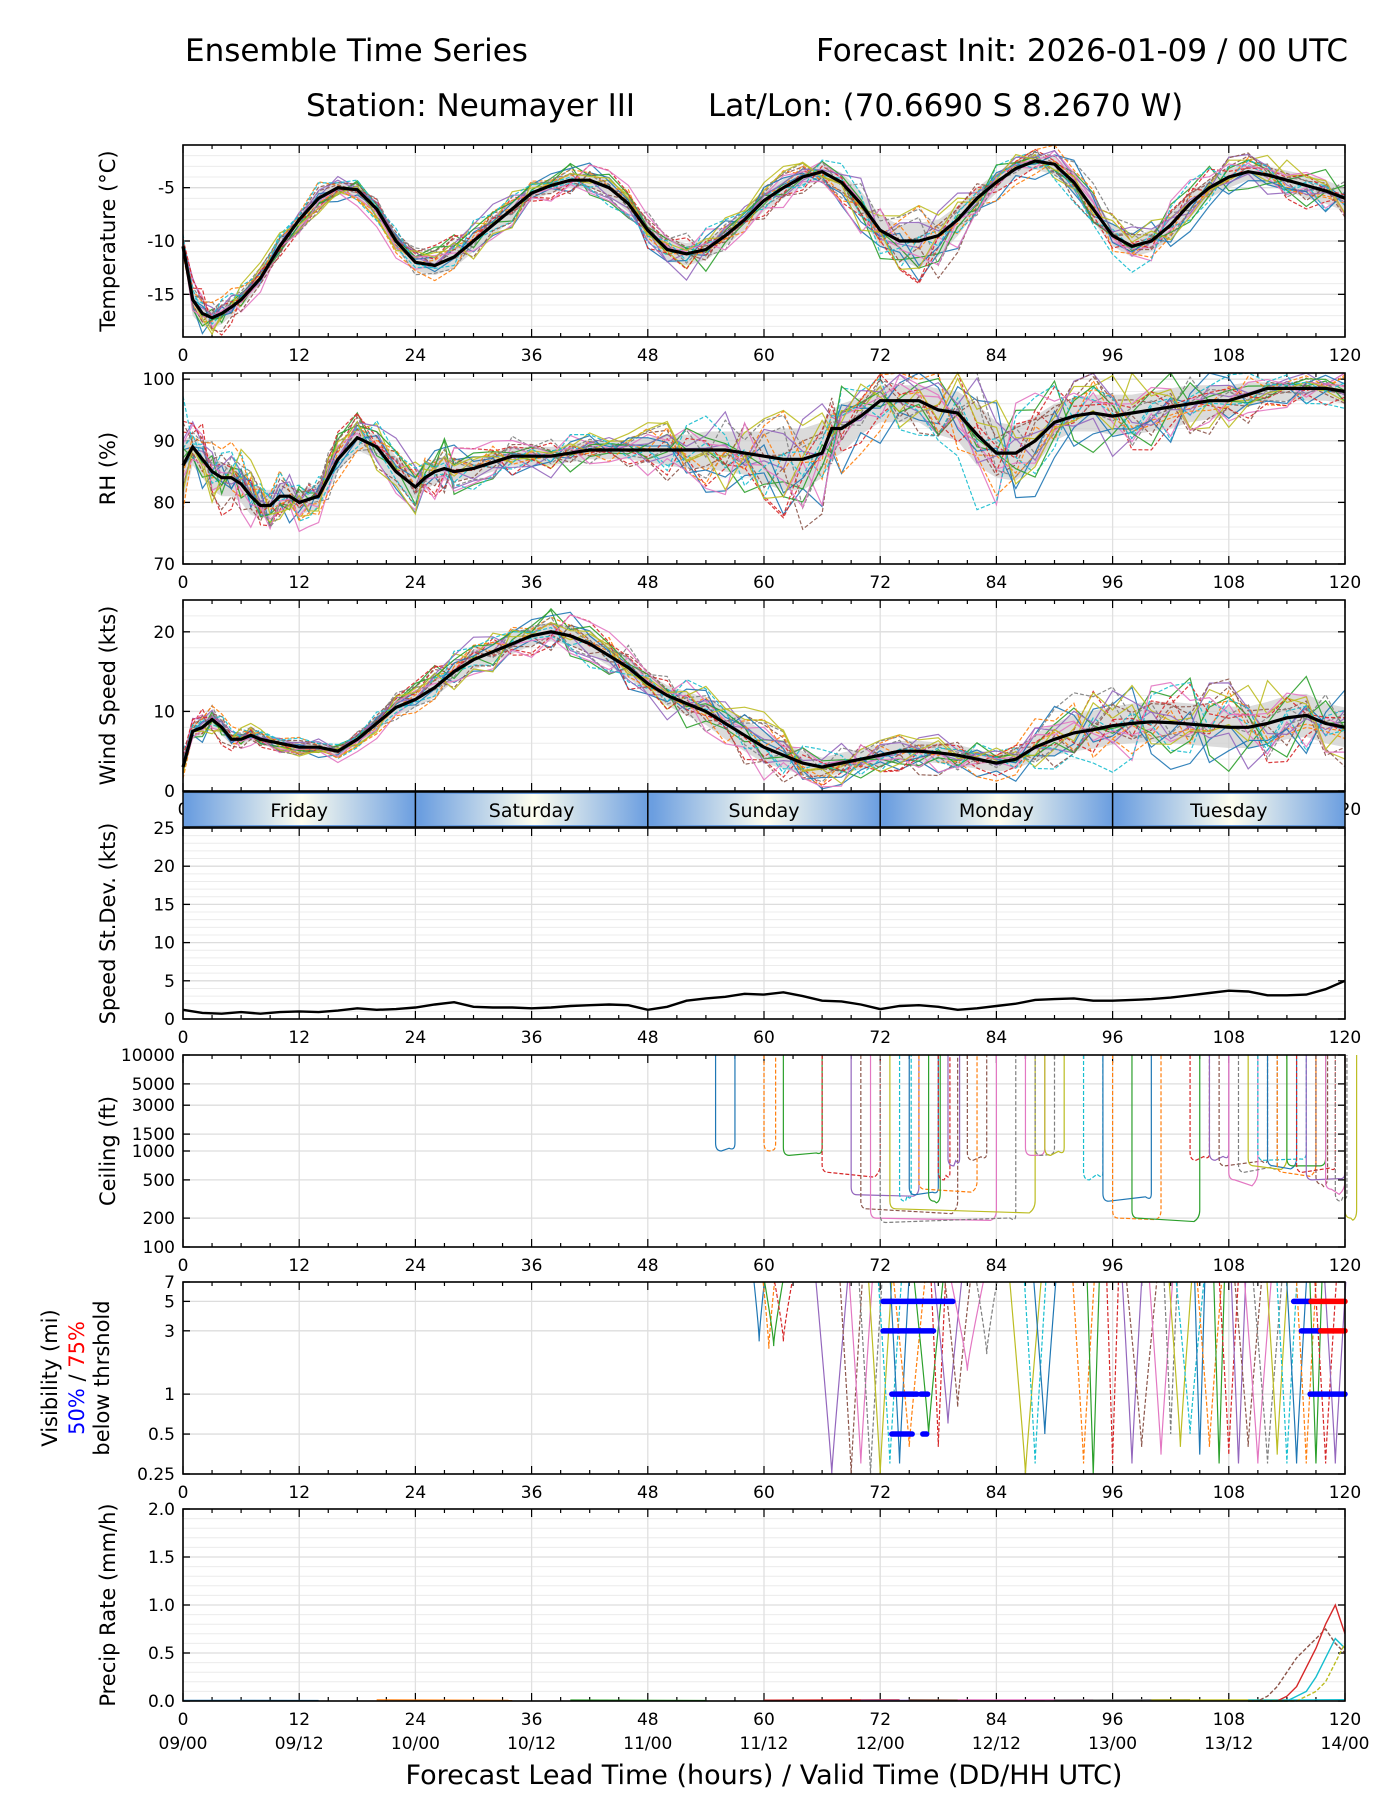 This screenshot has height=1800, width=1400. I want to click on visibility-ylabel-sep: /, so click(77, 1378).